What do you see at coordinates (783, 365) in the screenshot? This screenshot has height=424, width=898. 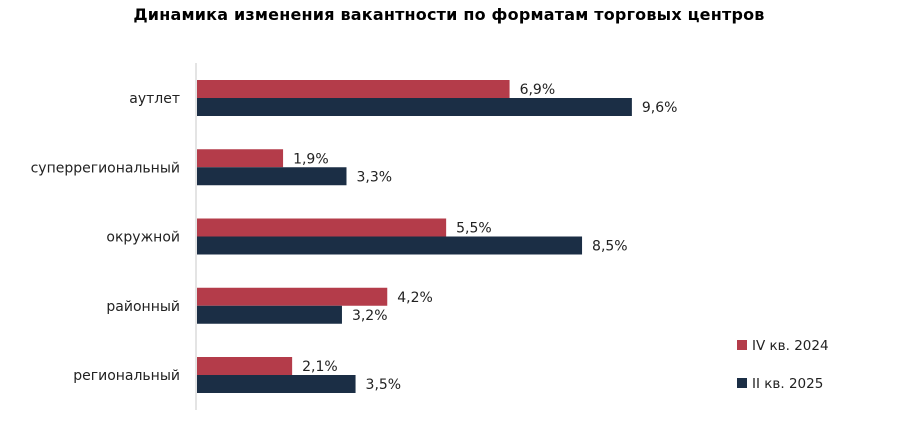 I see `legend: IV кв. 2024 II кв. 2025` at bounding box center [783, 365].